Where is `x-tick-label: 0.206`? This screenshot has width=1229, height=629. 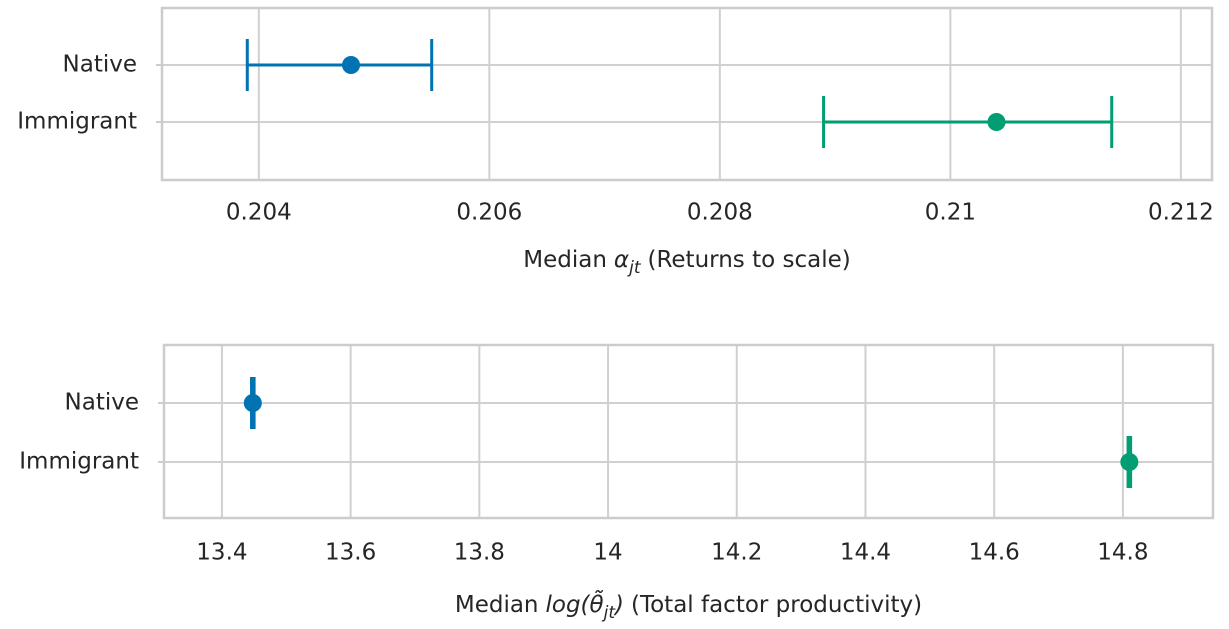
x-tick-label: 0.206 is located at coordinates (489, 213).